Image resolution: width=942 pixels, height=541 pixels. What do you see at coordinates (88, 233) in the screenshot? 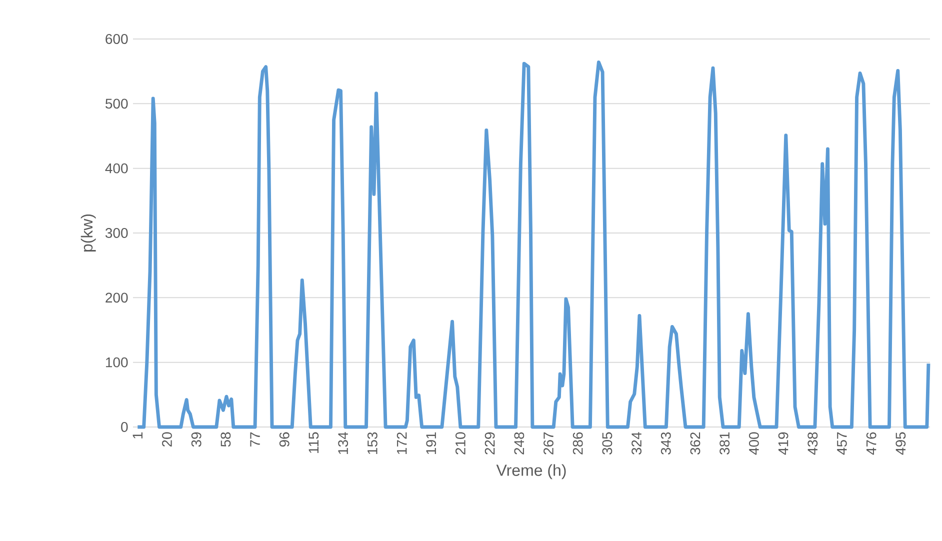
I see `y-axis-title: p(kw)` at bounding box center [88, 233].